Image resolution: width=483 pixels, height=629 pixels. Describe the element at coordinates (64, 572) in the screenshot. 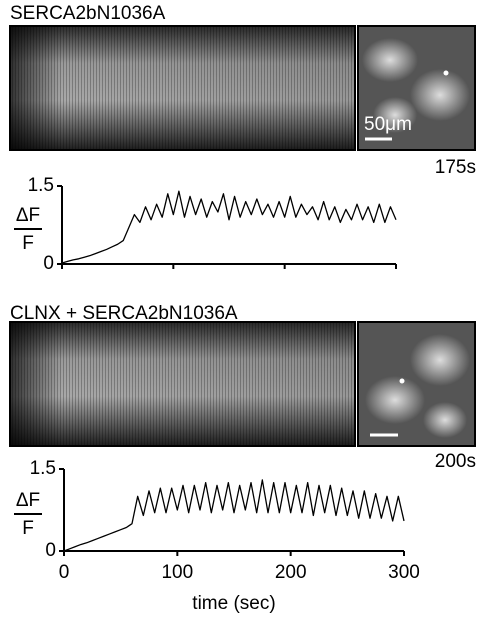

I see `x-tick-label: 0` at that location.